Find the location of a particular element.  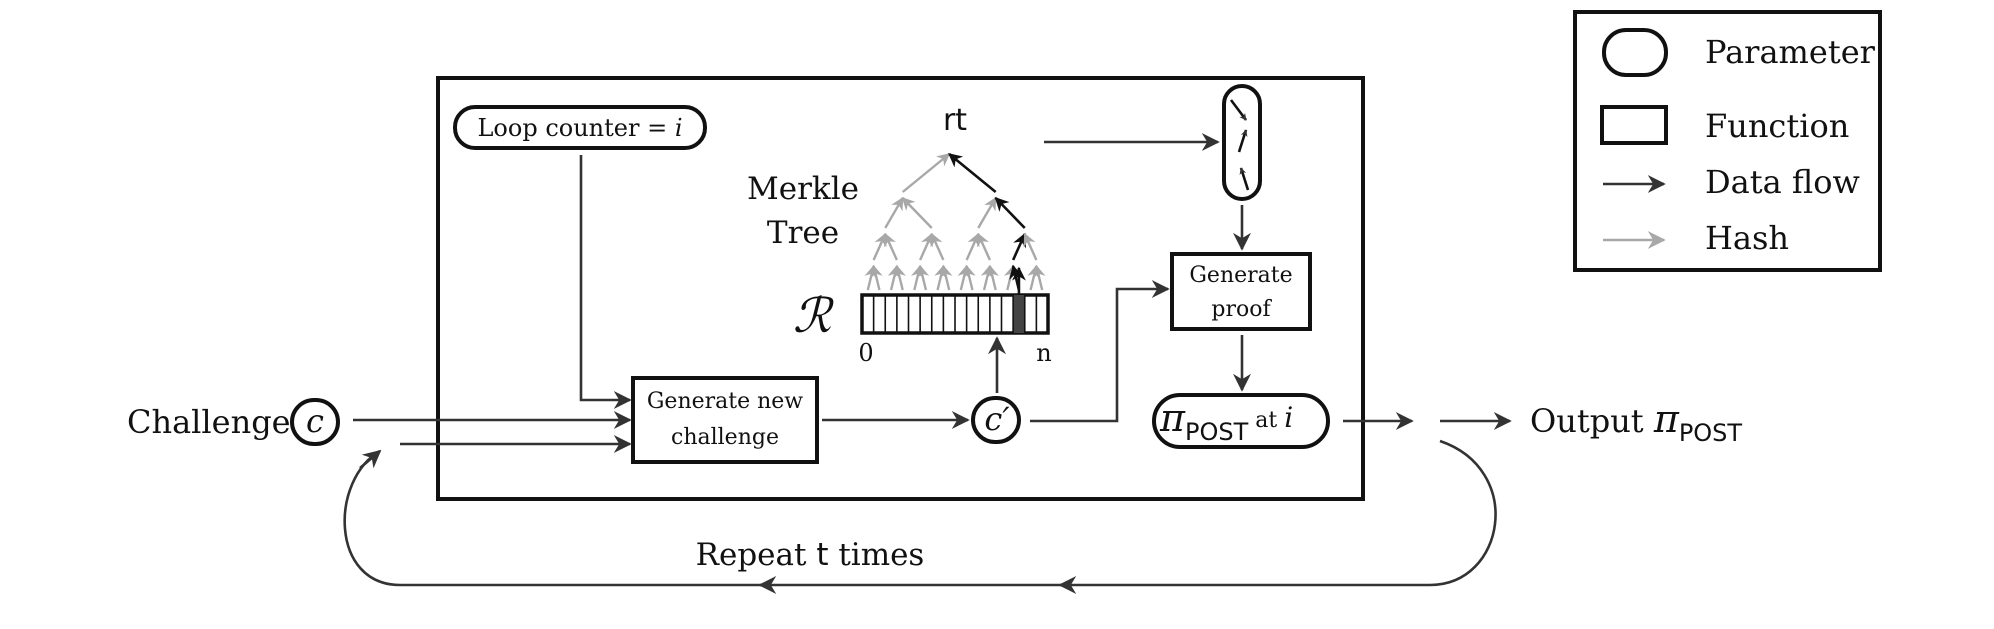

generate-challenge-line2: challenge is located at coordinates (725, 437).